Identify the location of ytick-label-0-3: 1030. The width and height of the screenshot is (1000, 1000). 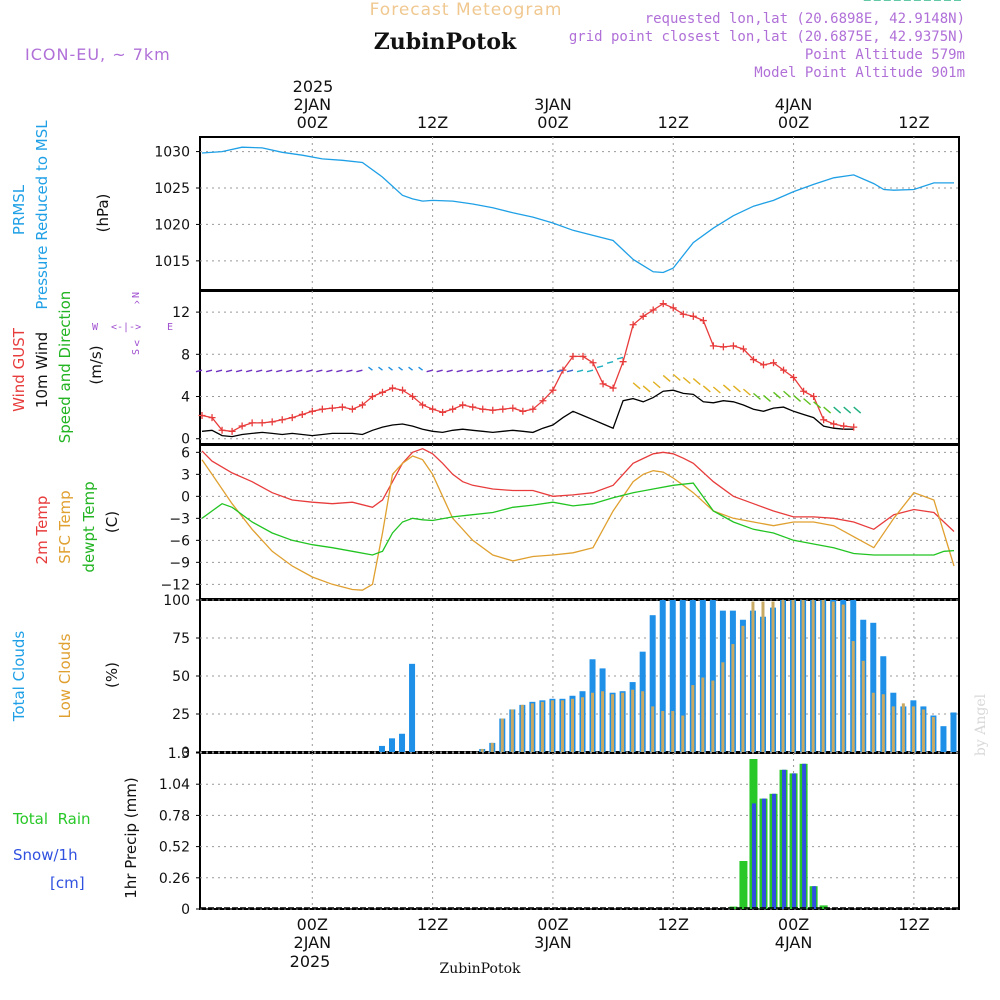
(172, 153).